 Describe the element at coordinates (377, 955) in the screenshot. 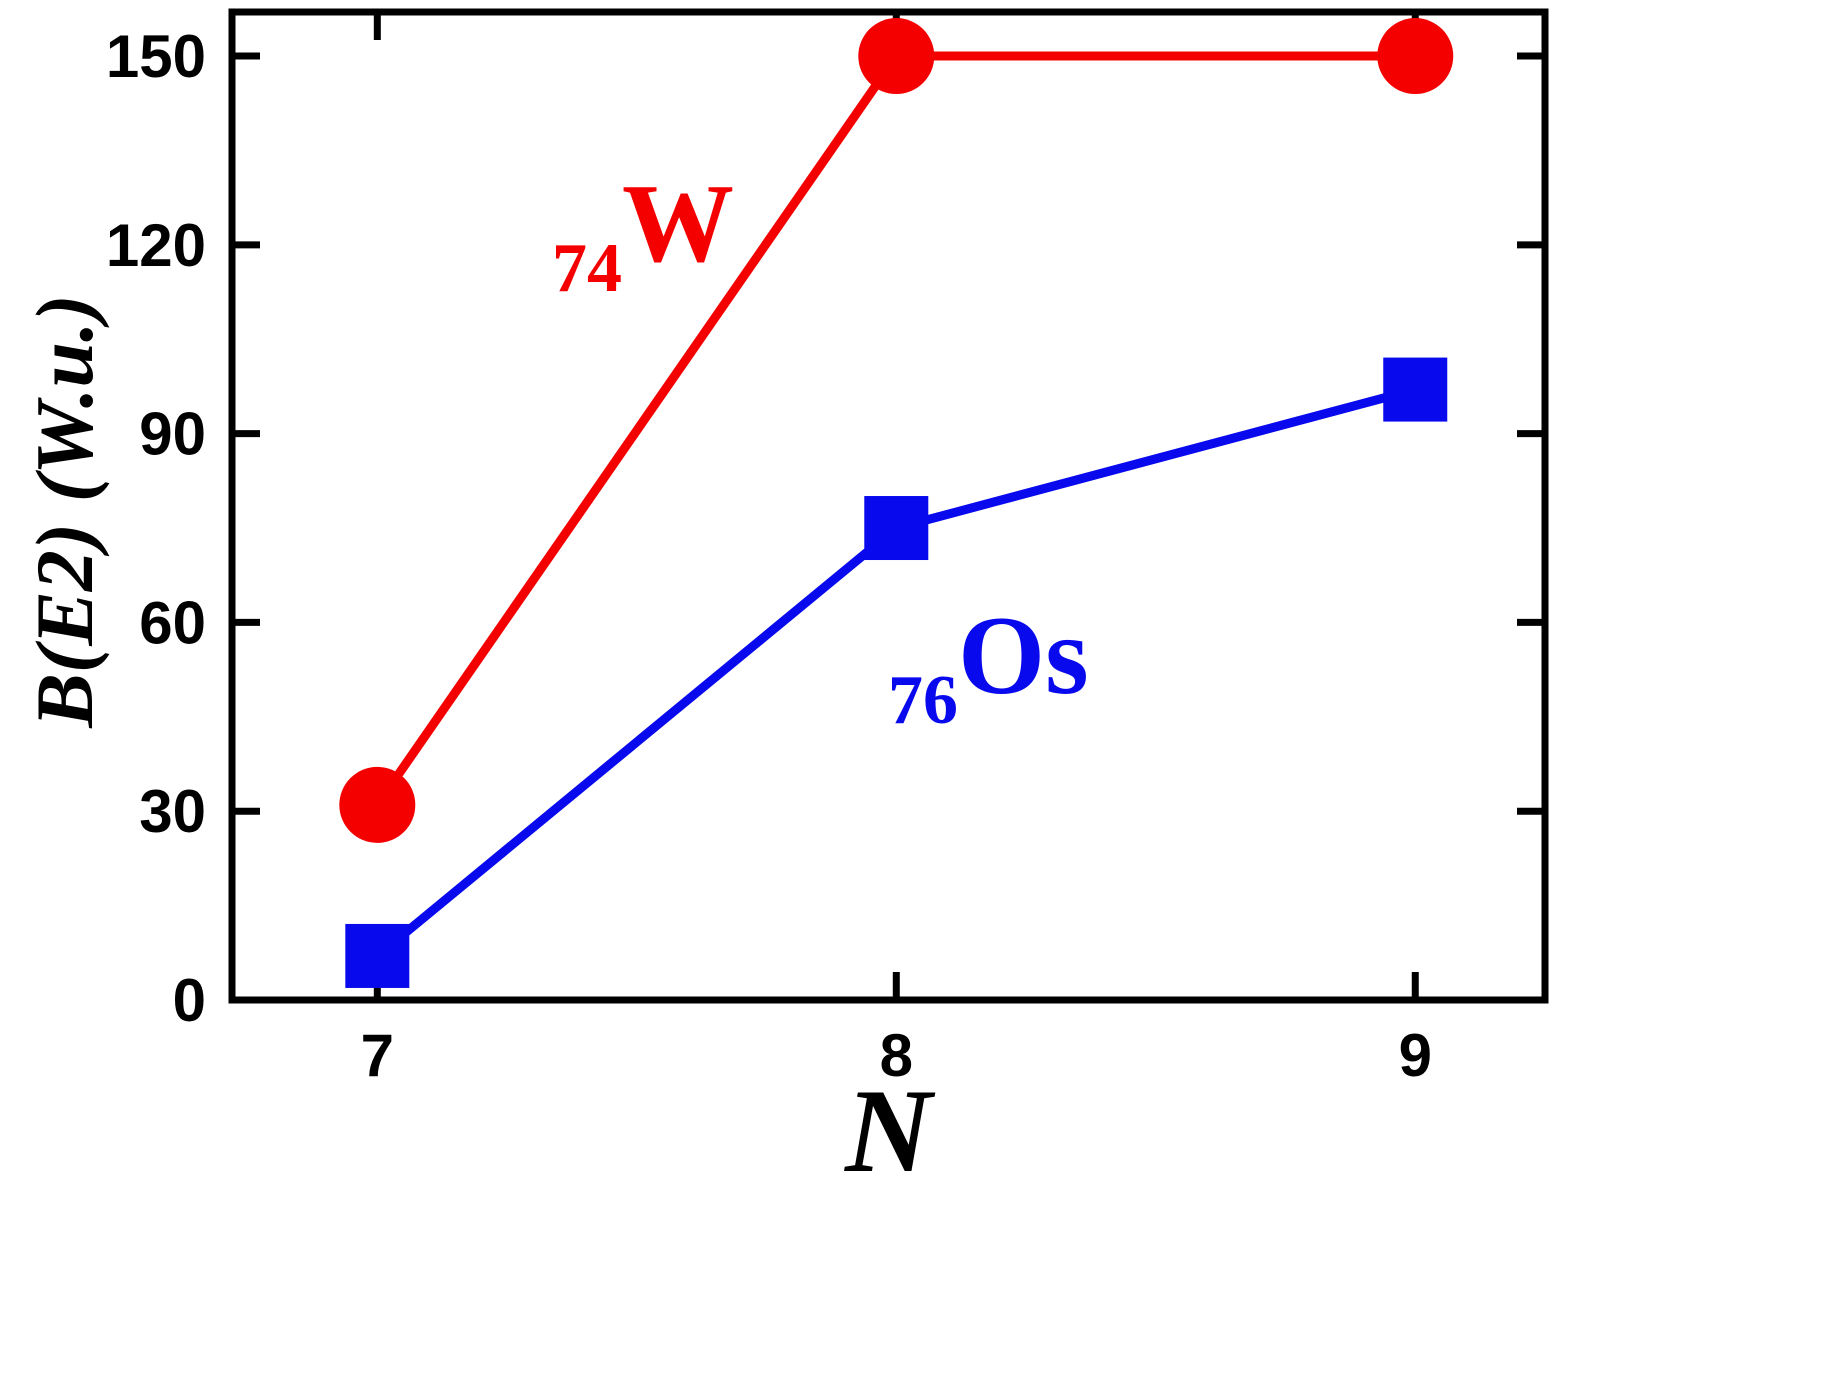

I see `marker-76Os-N7` at that location.